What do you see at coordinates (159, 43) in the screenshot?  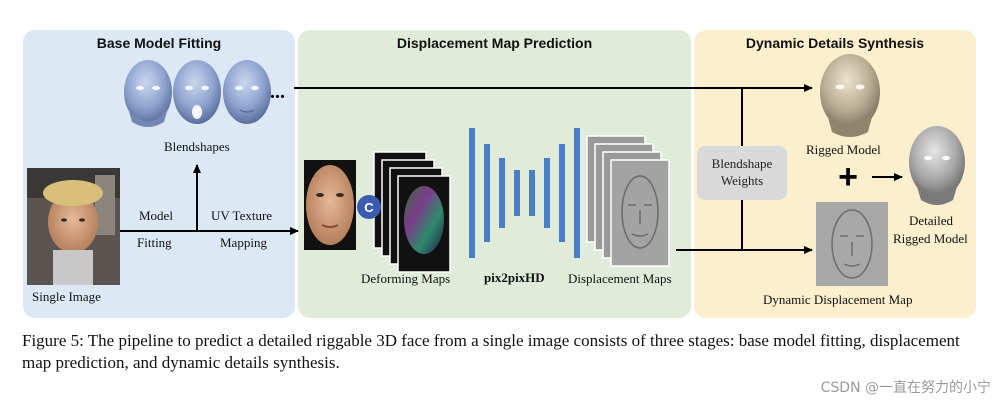 I see `panel-title-base: Base Model Fitting` at bounding box center [159, 43].